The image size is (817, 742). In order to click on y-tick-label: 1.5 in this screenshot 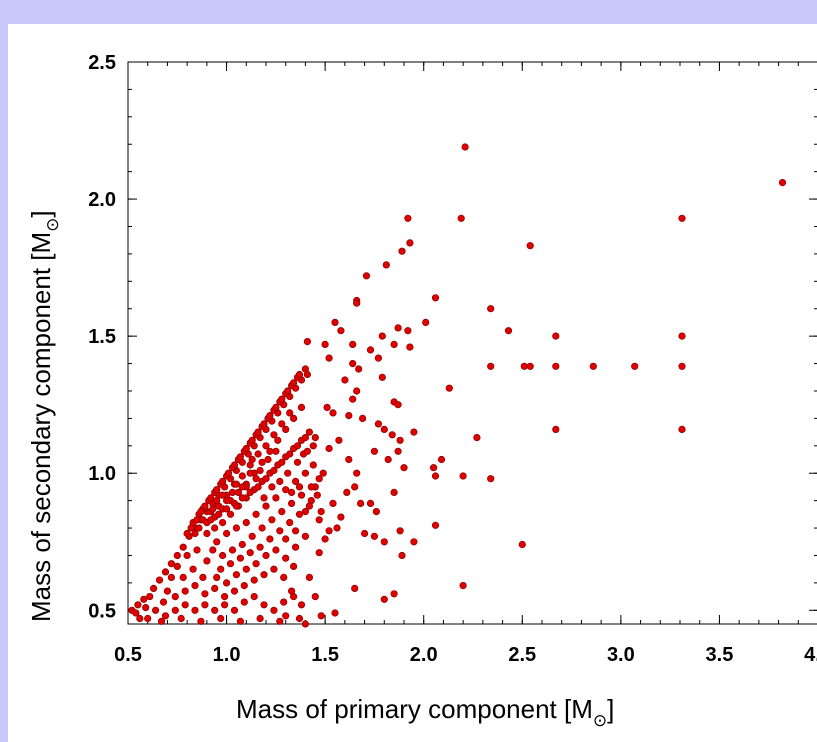, I will do `click(102, 337)`.